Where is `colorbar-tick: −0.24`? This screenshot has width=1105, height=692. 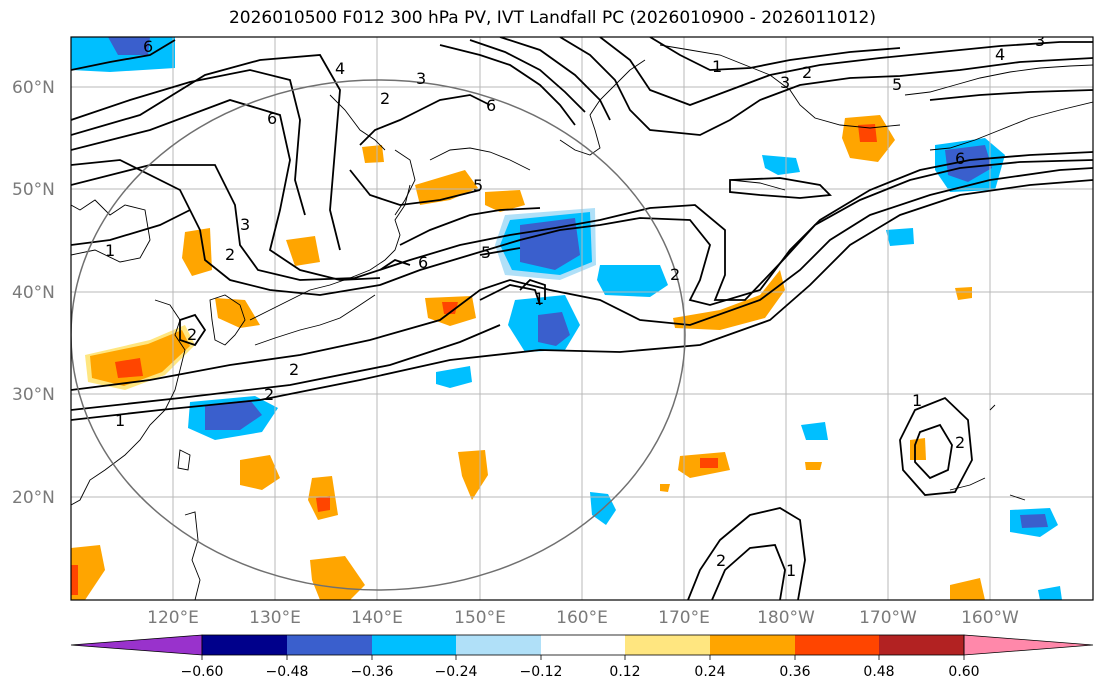 colorbar-tick: −0.24 is located at coordinates (456, 672).